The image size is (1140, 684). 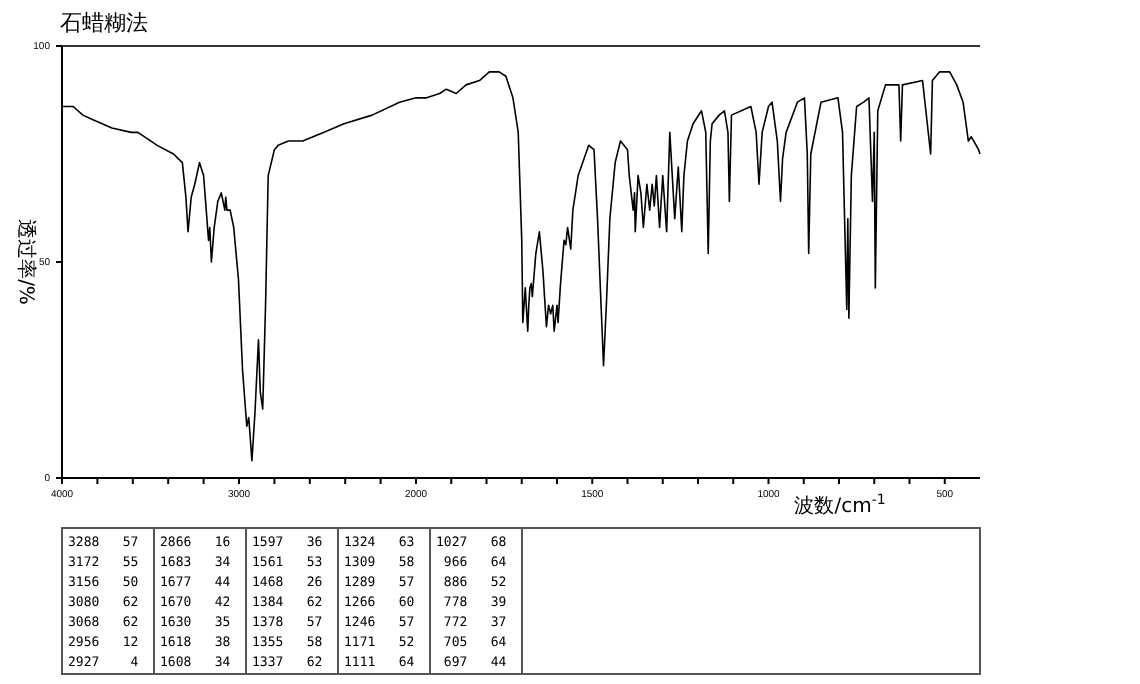 What do you see at coordinates (840, 505) in the screenshot?
I see `x-axis-title: 波数/cm$^{-1}$` at bounding box center [840, 505].